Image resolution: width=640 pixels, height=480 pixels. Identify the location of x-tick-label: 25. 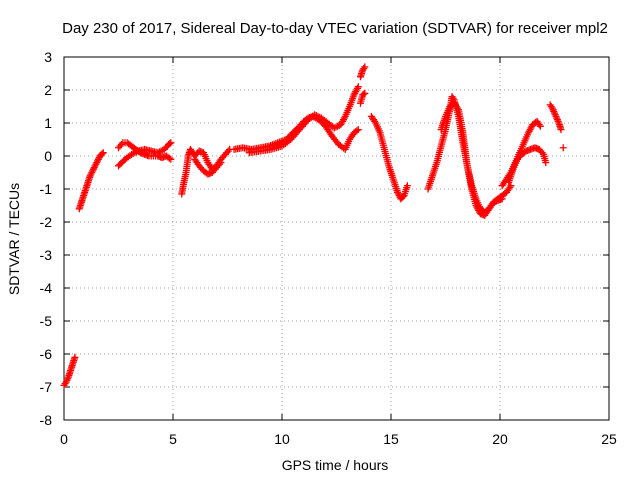
(609, 439).